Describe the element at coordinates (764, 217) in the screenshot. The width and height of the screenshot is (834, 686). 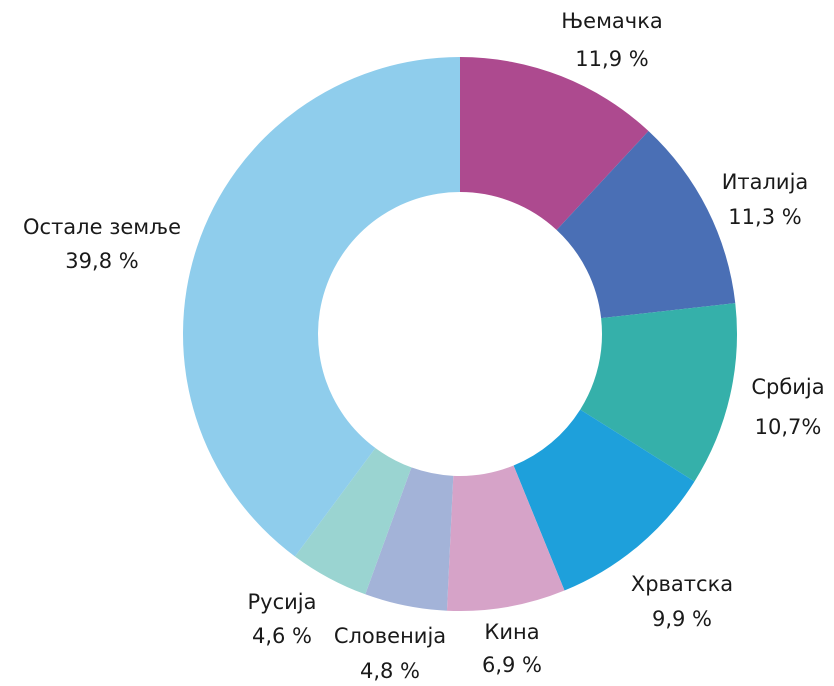
I see `value-label: 11,3 %` at that location.